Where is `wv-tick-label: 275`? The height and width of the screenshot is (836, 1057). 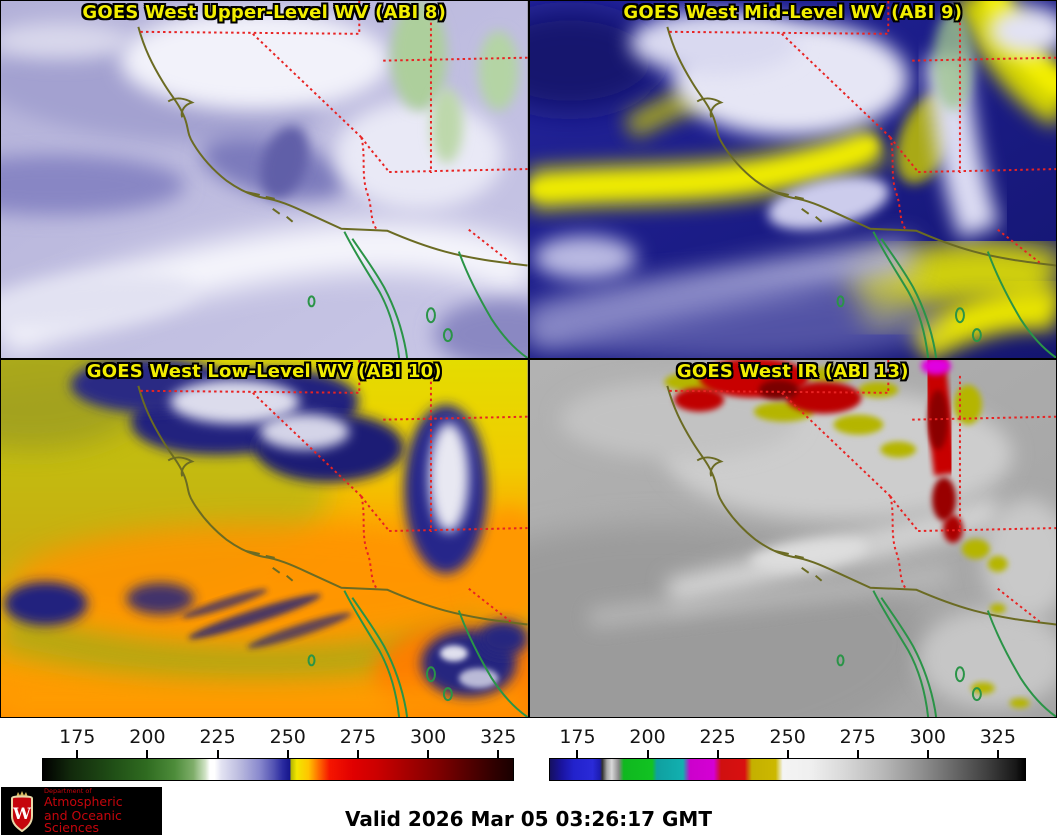
wv-tick-label: 275 is located at coordinates (358, 737).